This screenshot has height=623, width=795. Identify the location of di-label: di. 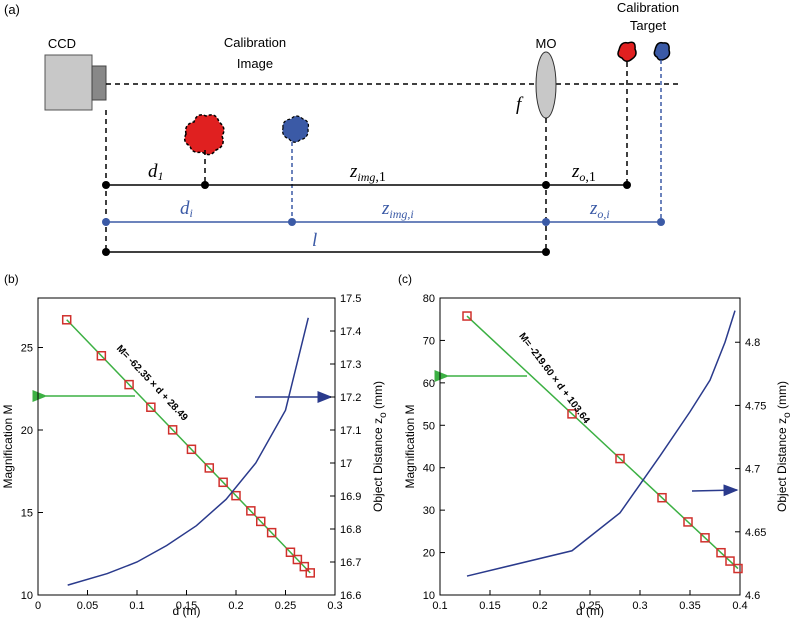
(186, 209).